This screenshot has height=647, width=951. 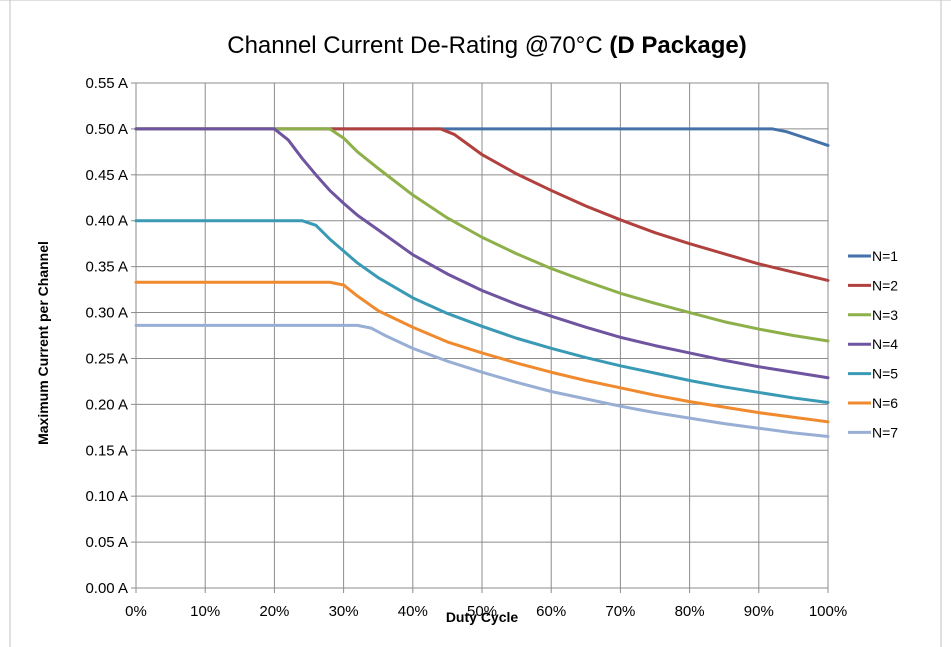 What do you see at coordinates (885, 344) in the screenshot?
I see `legend-label: N=4` at bounding box center [885, 344].